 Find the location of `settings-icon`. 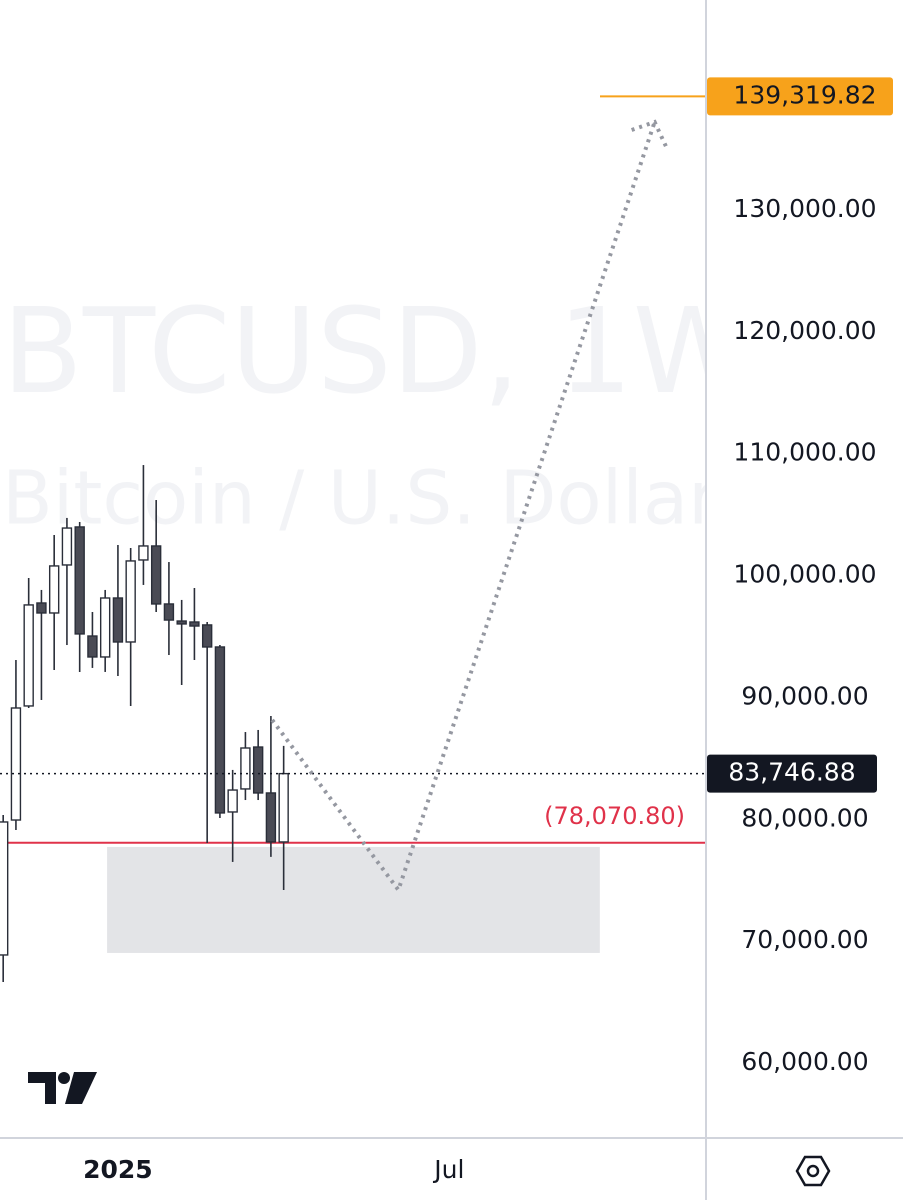

settings-icon is located at coordinates (813, 1171).